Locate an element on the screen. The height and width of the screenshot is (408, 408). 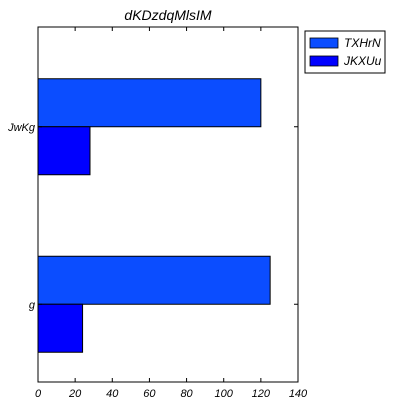
x-tick-label: 0 is located at coordinates (38, 394).